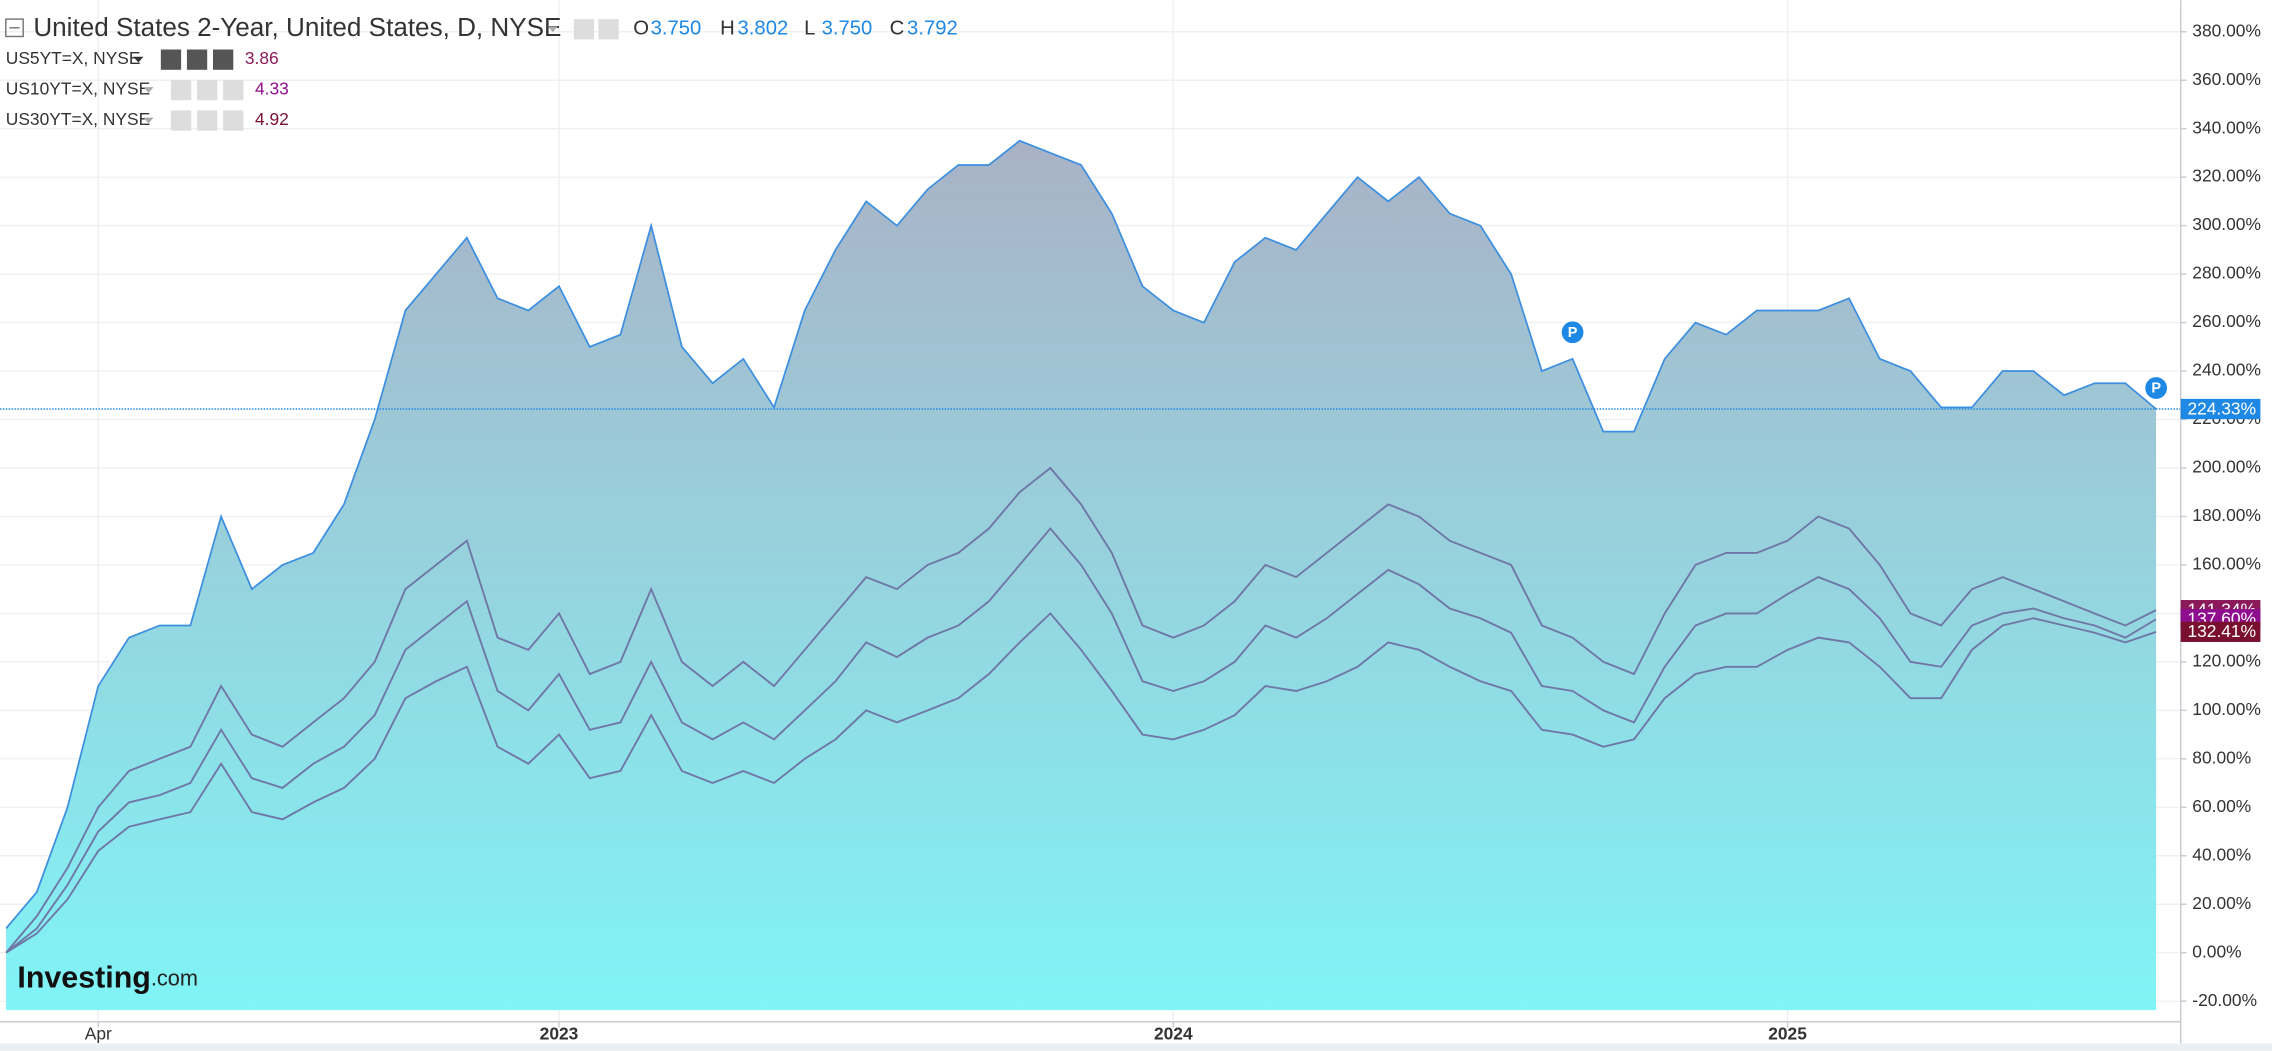 Image resolution: width=2272 pixels, height=1051 pixels. Describe the element at coordinates (174, 977) in the screenshot. I see `watermark-domain: .com` at that location.